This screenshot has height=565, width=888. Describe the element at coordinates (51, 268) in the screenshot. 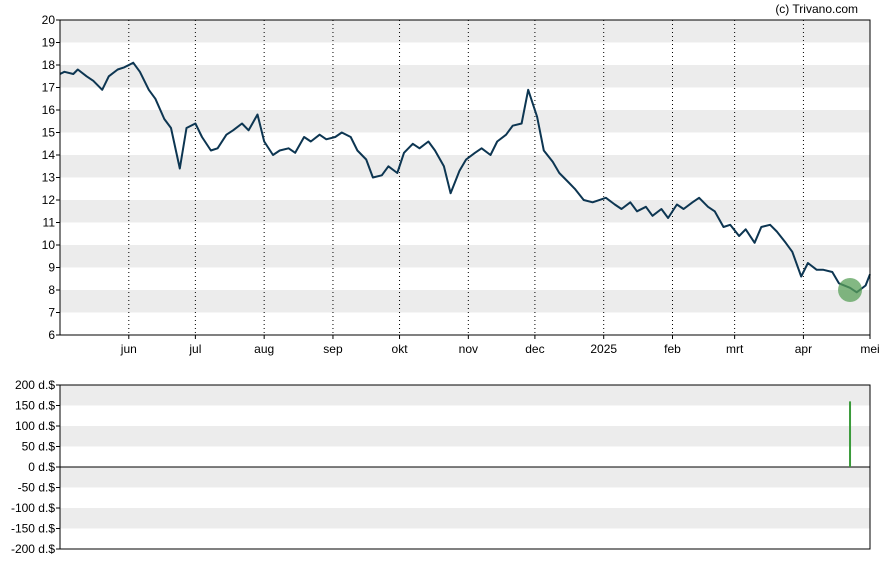

I see `price-y-tick-label: 9` at that location.